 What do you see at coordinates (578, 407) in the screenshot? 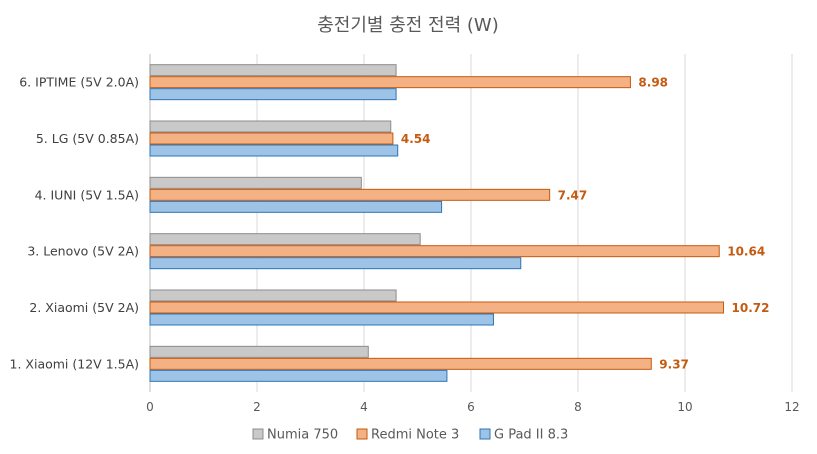
I see `x-tick-label: 8` at bounding box center [578, 407].